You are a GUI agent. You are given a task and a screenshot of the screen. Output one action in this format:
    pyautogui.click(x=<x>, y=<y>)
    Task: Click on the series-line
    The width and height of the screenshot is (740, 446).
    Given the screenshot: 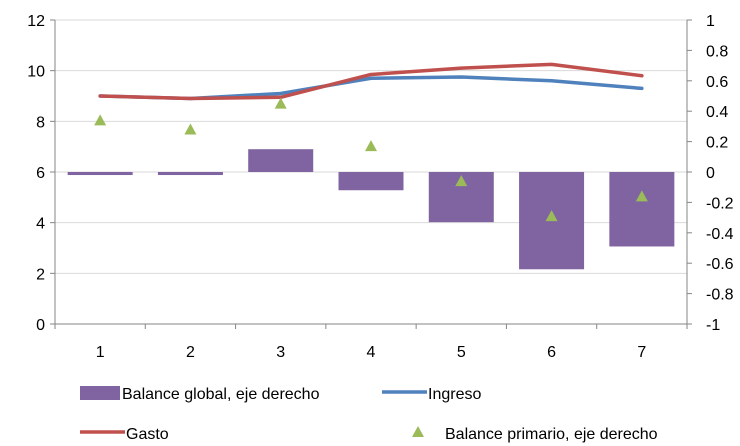 What is the action you would take?
    pyautogui.click(x=371, y=81)
    